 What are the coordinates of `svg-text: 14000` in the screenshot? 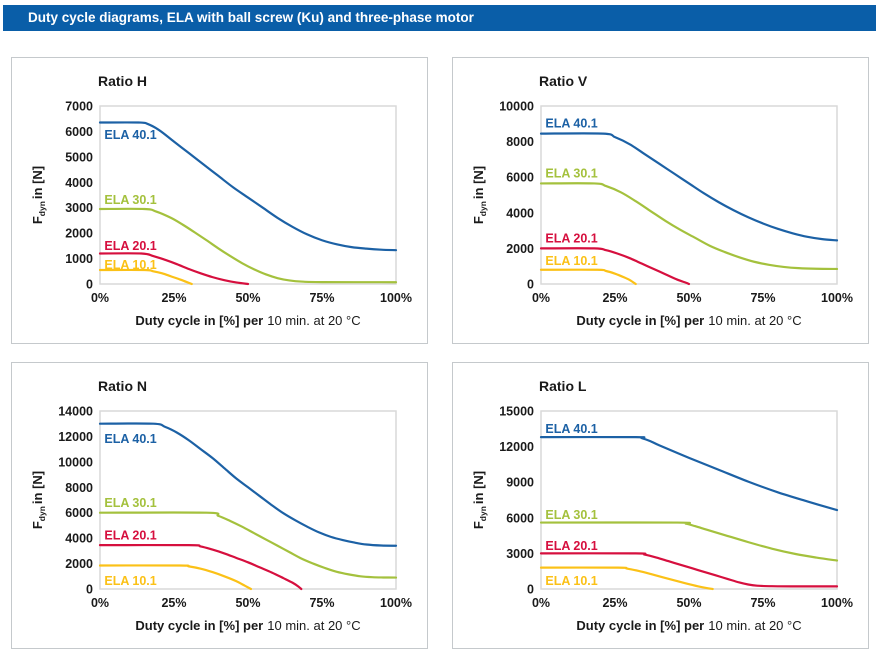 It's located at (75, 412).